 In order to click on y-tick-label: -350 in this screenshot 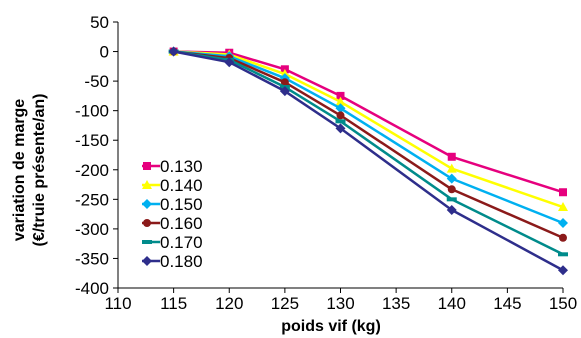, I will do `click(92, 258)`.